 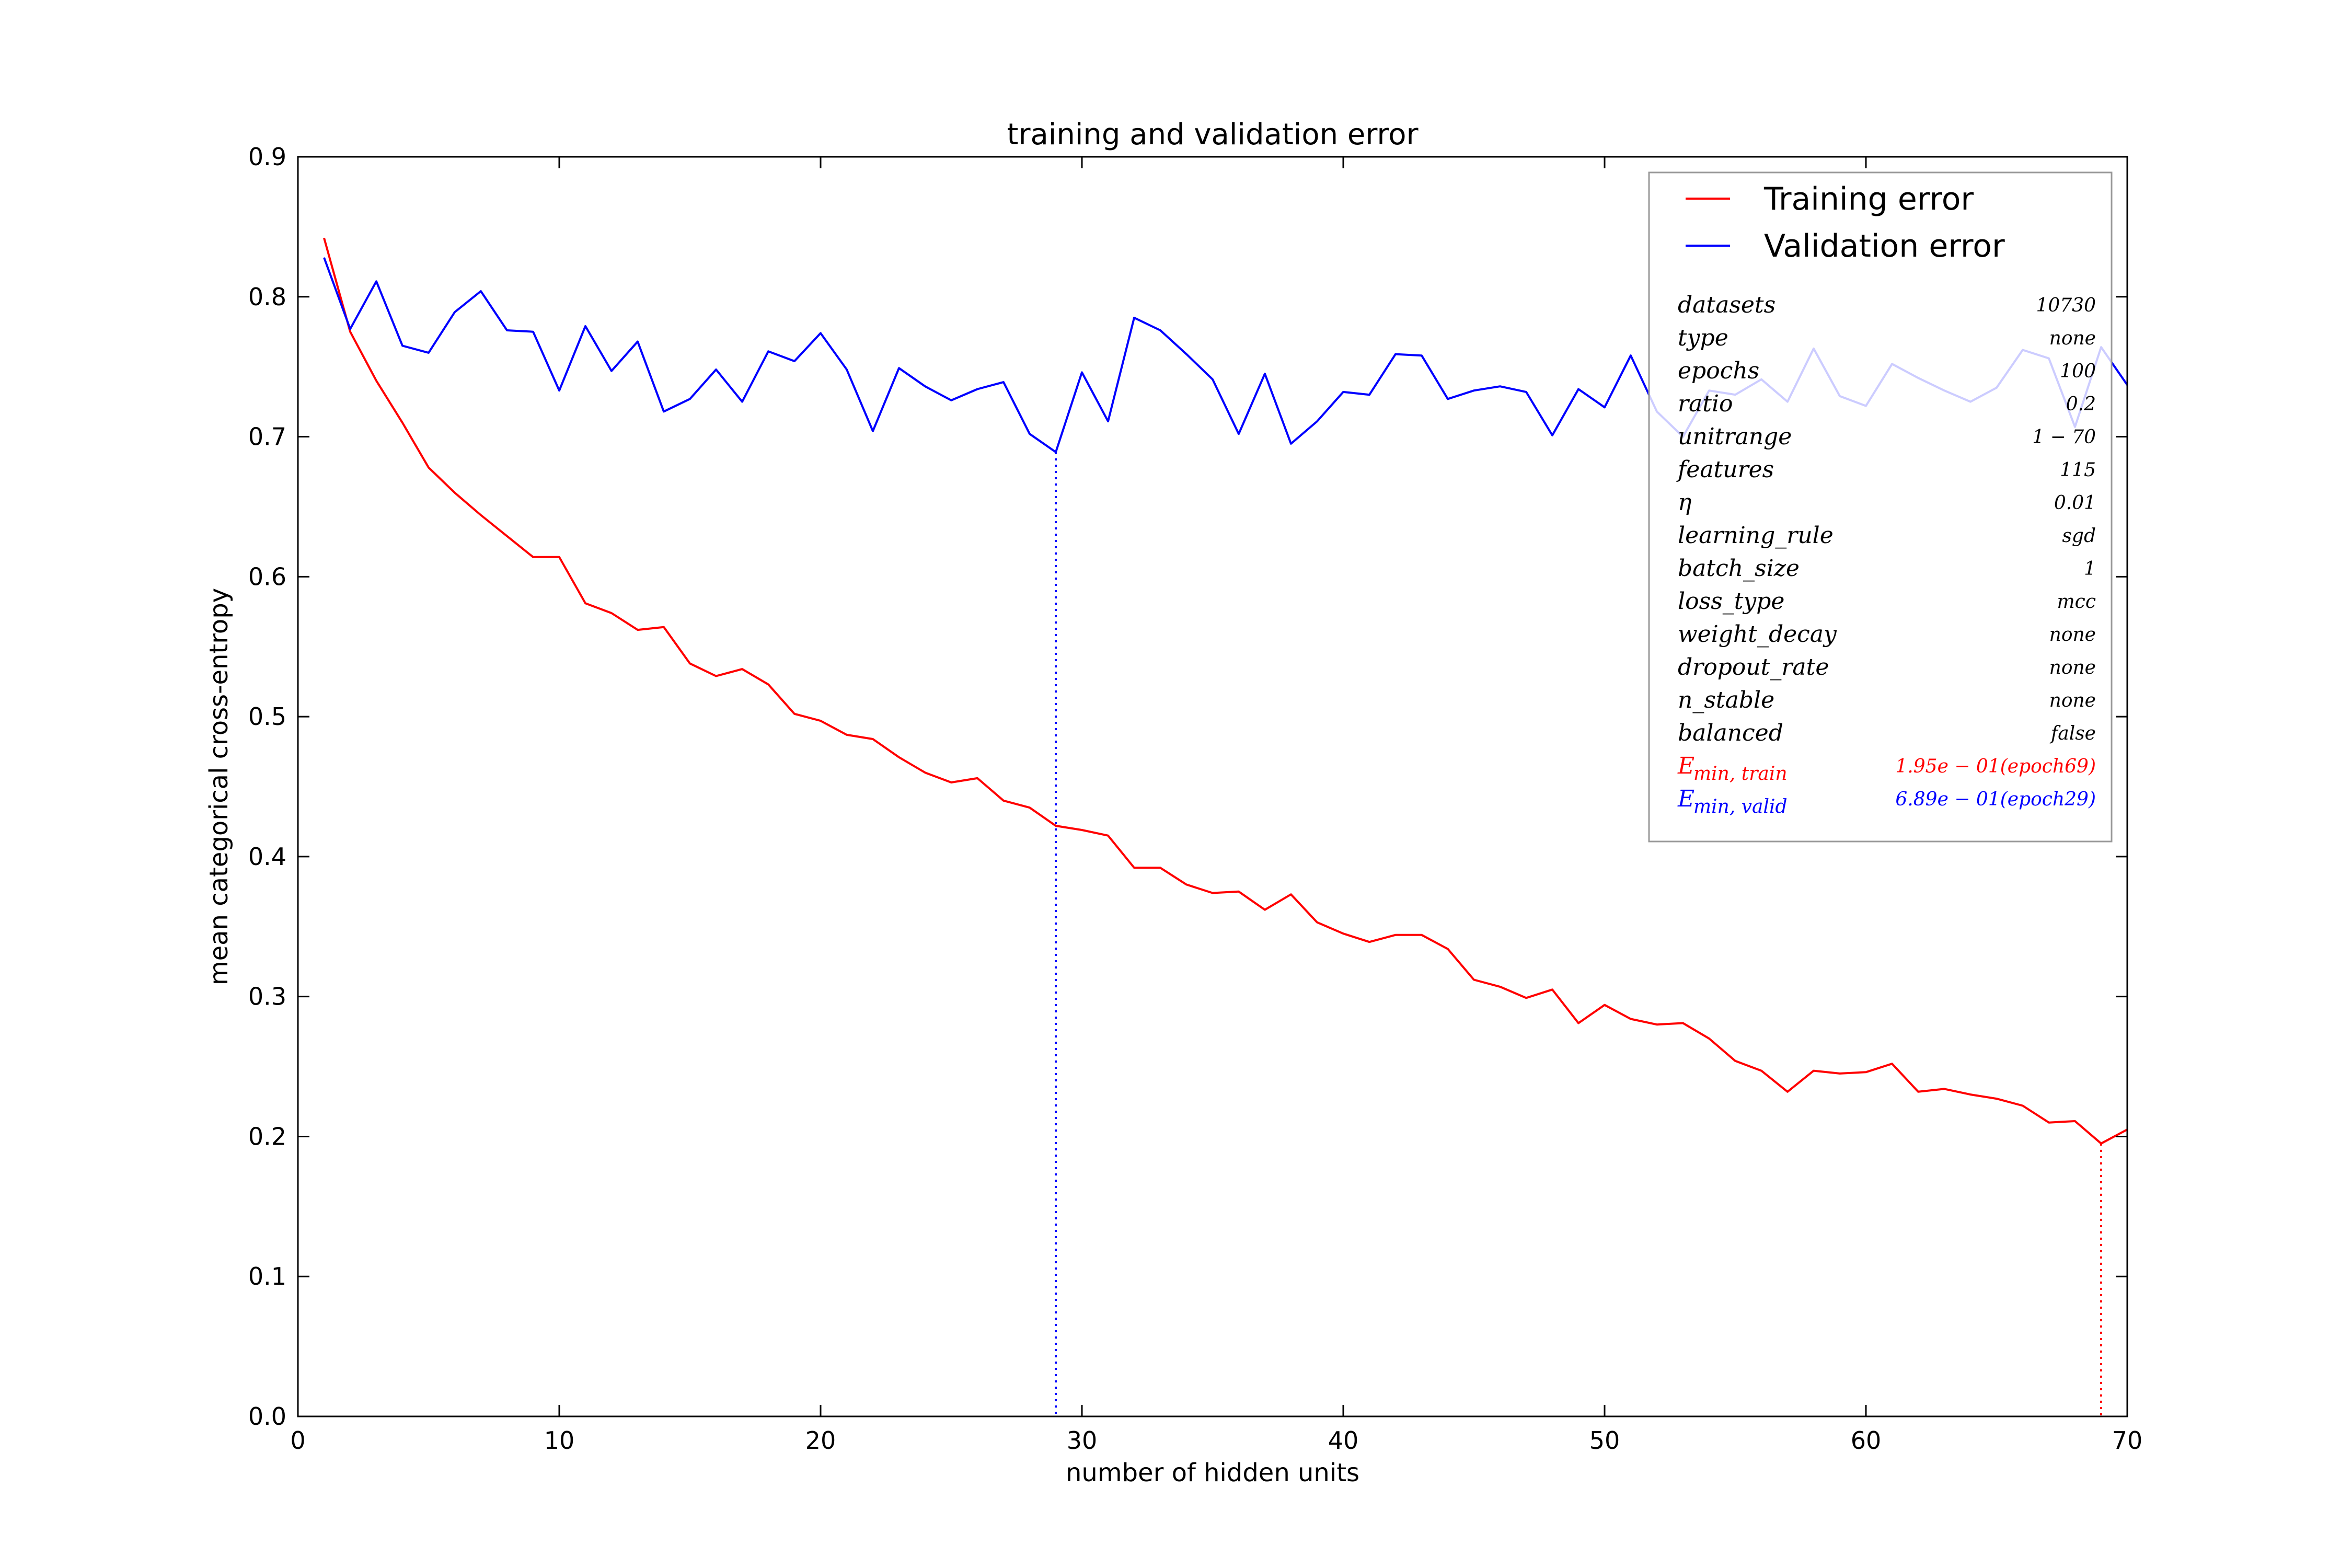 I want to click on info-key: learning_rule, so click(x=1756, y=535).